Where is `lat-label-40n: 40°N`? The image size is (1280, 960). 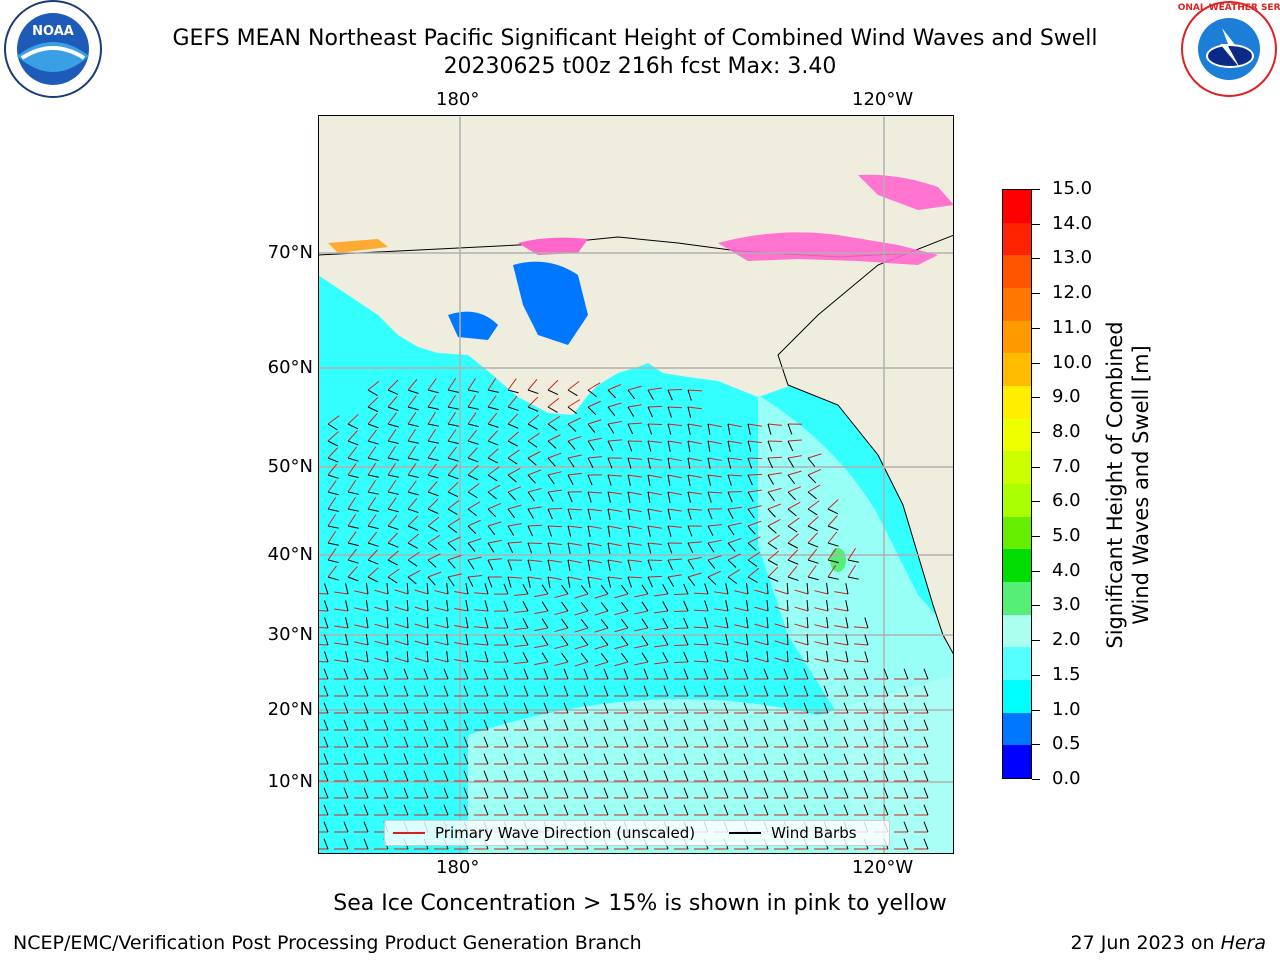
lat-label-40n: 40°N is located at coordinates (290, 554).